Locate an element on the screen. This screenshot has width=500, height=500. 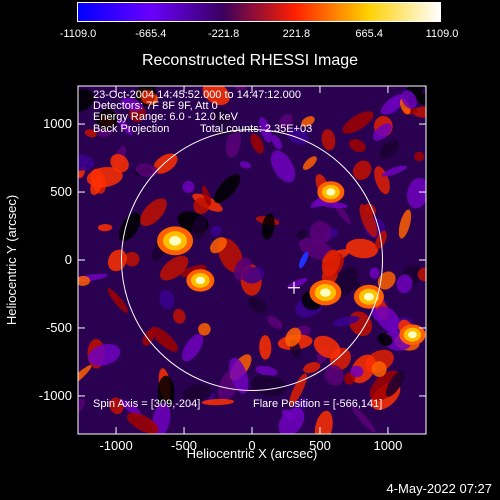
y-tick-label: 0 is located at coordinates (68, 259).